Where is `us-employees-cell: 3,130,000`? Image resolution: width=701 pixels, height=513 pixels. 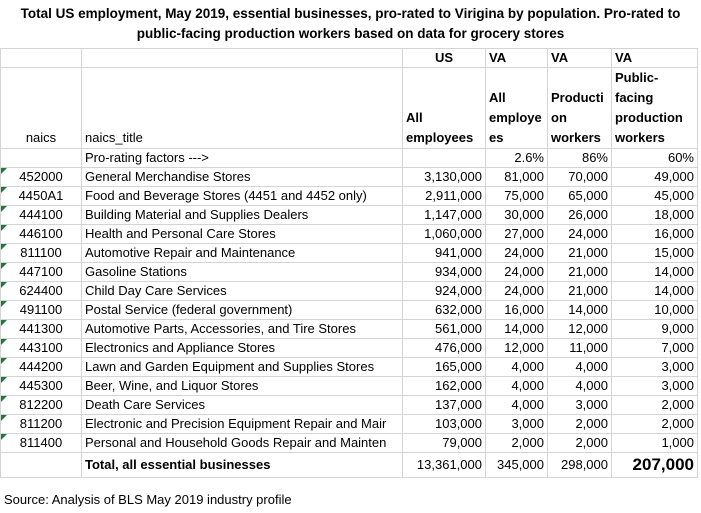
us-employees-cell: 3,130,000 is located at coordinates (444, 177).